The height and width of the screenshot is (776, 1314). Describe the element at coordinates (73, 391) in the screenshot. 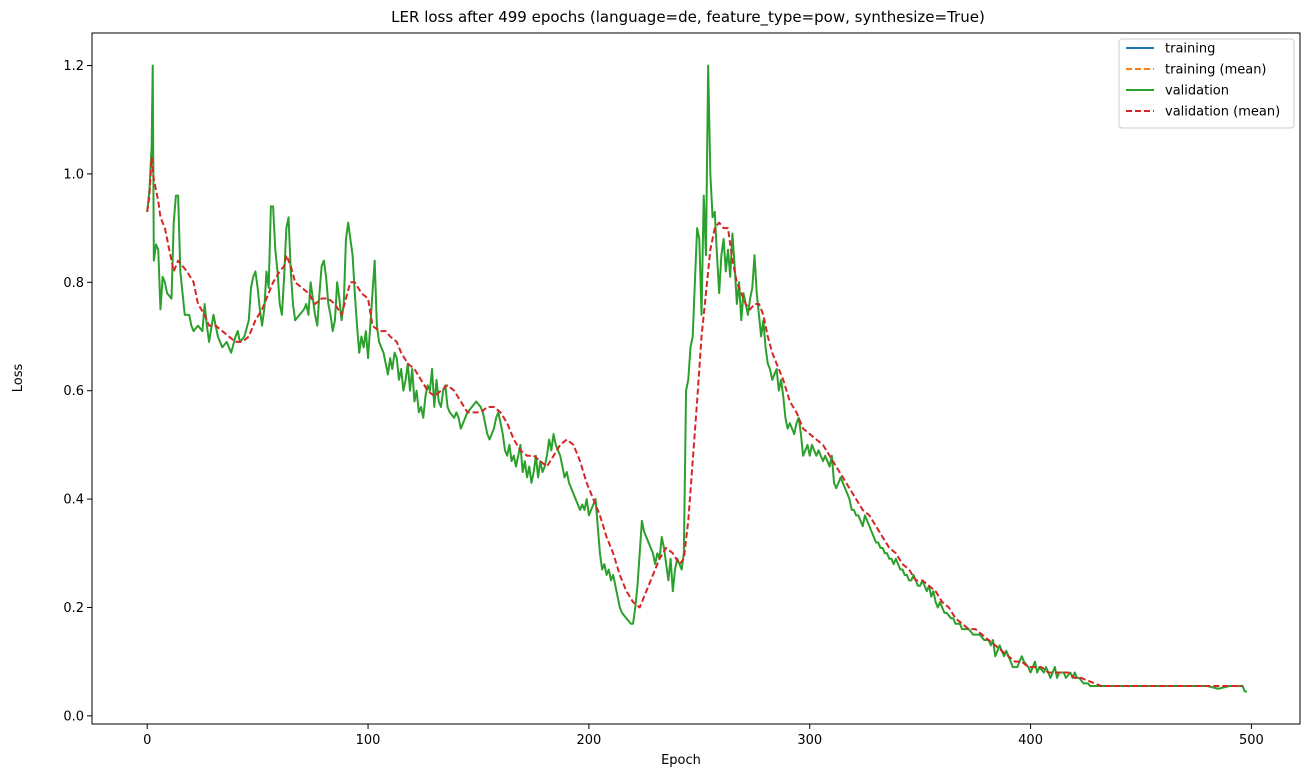

I see `y-tick-label: 0.6` at that location.